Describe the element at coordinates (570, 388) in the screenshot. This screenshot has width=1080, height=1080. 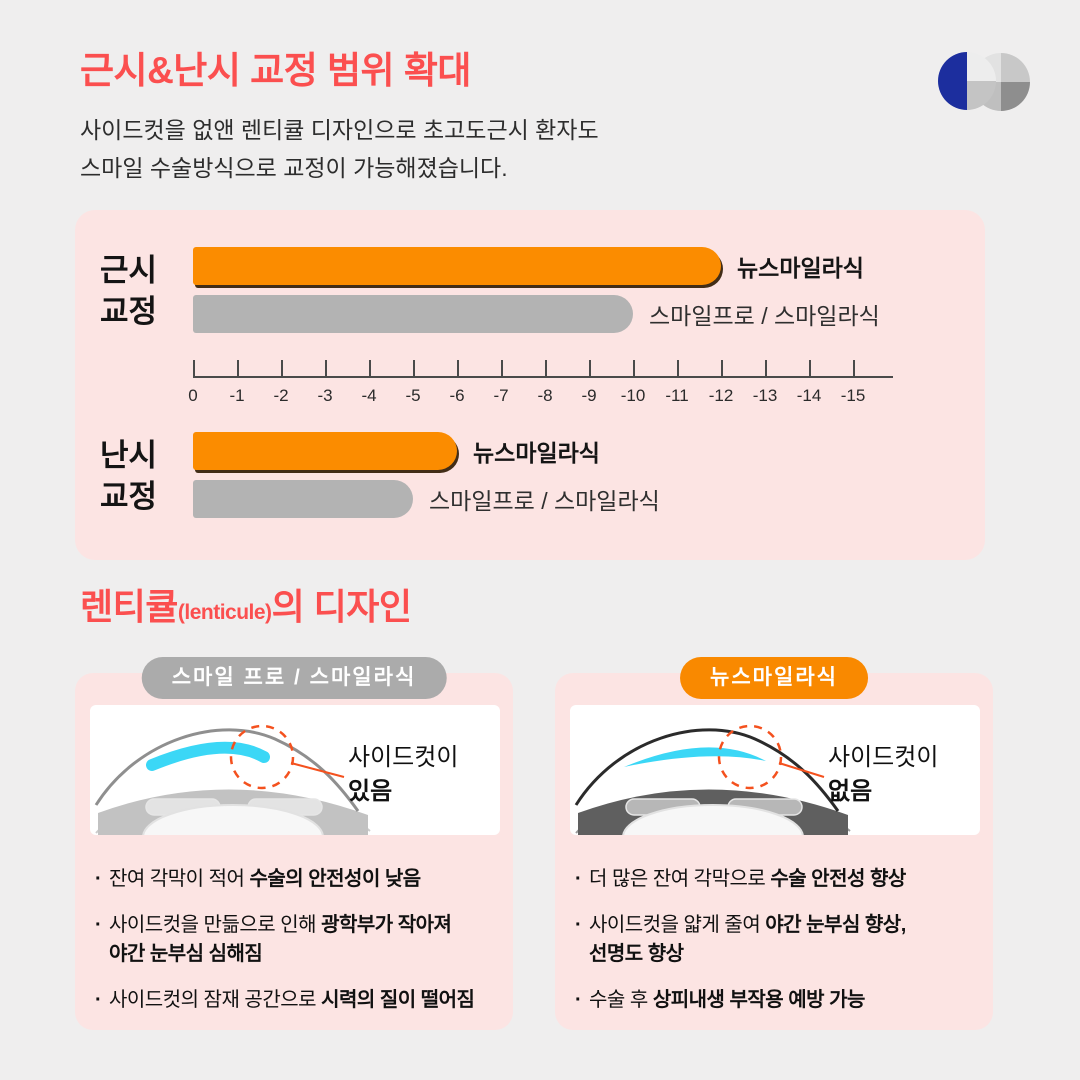
I see `diopter-axis: 0 -1 -2 -3 -4 -5 -6 -7 -8 -9 -10 -11 -12 -13 -14 -15` at that location.